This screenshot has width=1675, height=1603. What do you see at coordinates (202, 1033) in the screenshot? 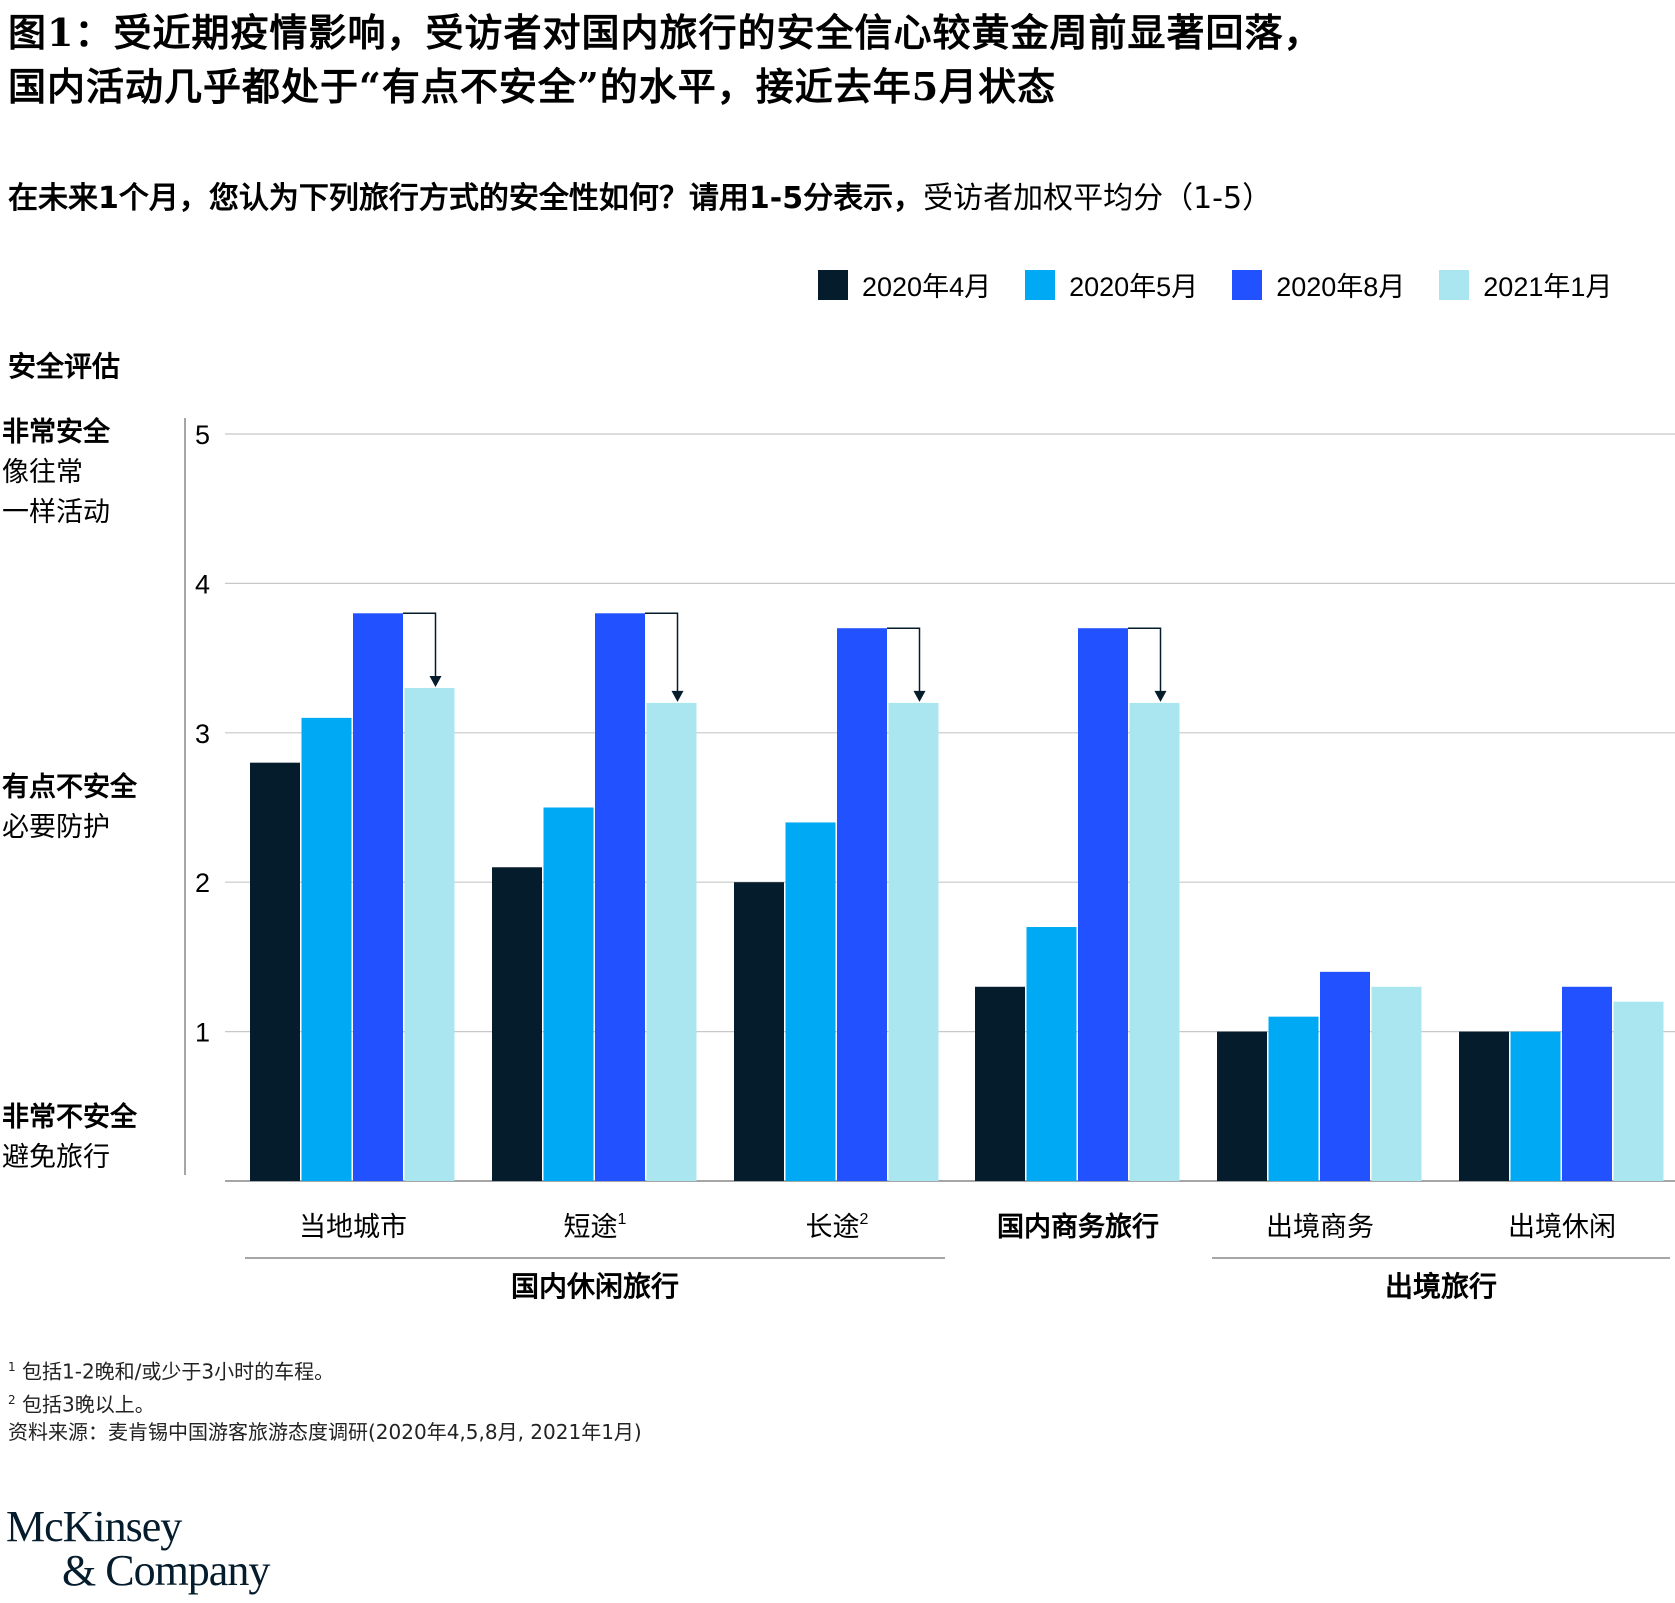
I see `y-tick-label: 1` at bounding box center [202, 1033].